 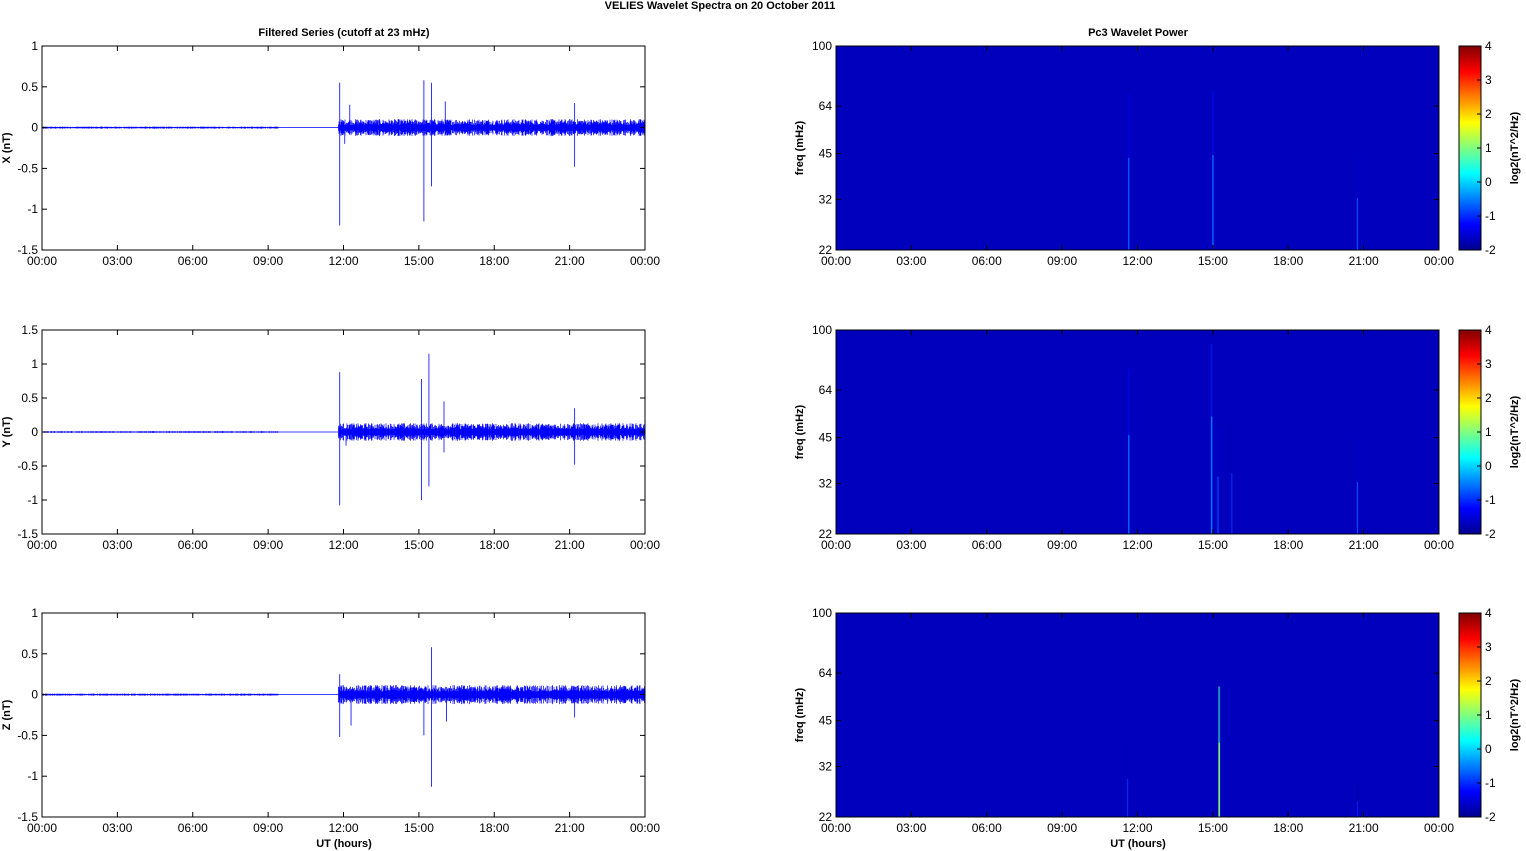 I want to click on series-y-ytick-label: 0, so click(x=34, y=432).